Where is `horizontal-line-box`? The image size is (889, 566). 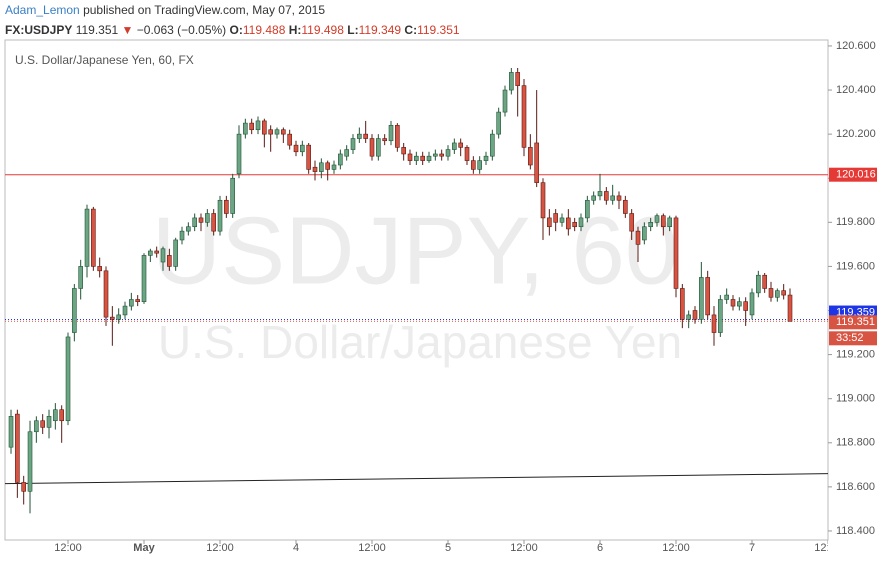
horizontal-line-box is located at coordinates (853, 174).